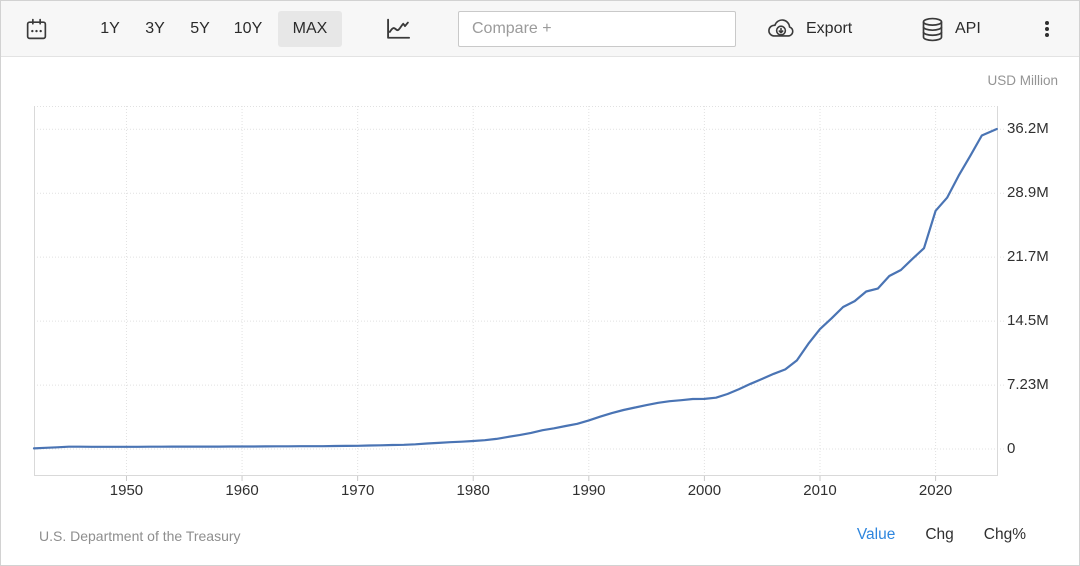  What do you see at coordinates (1028, 385) in the screenshot?
I see `y-axis-tick-label: 7.23M` at bounding box center [1028, 385].